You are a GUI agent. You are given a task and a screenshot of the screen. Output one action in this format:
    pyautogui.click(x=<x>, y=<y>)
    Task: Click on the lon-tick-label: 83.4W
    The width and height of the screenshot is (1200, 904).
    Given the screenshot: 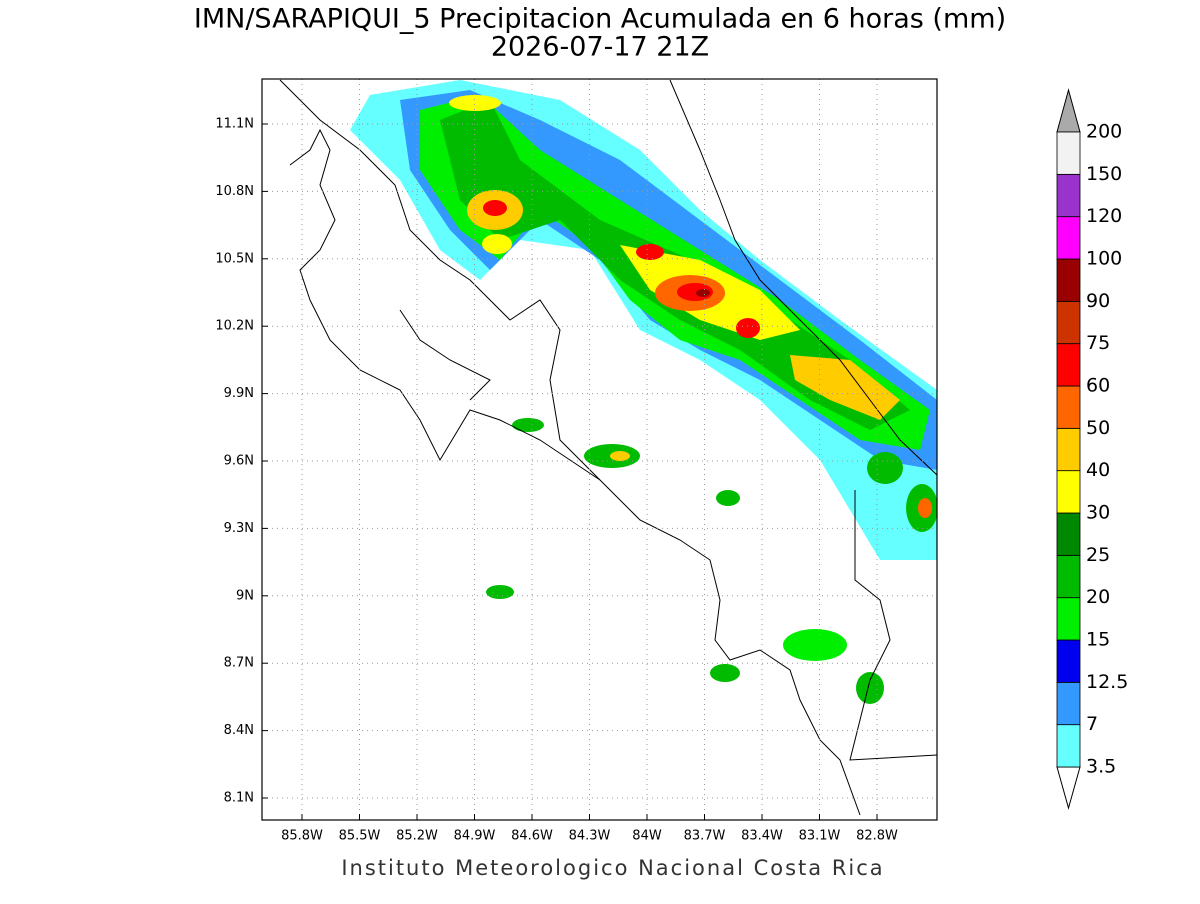 What is the action you would take?
    pyautogui.click(x=762, y=836)
    